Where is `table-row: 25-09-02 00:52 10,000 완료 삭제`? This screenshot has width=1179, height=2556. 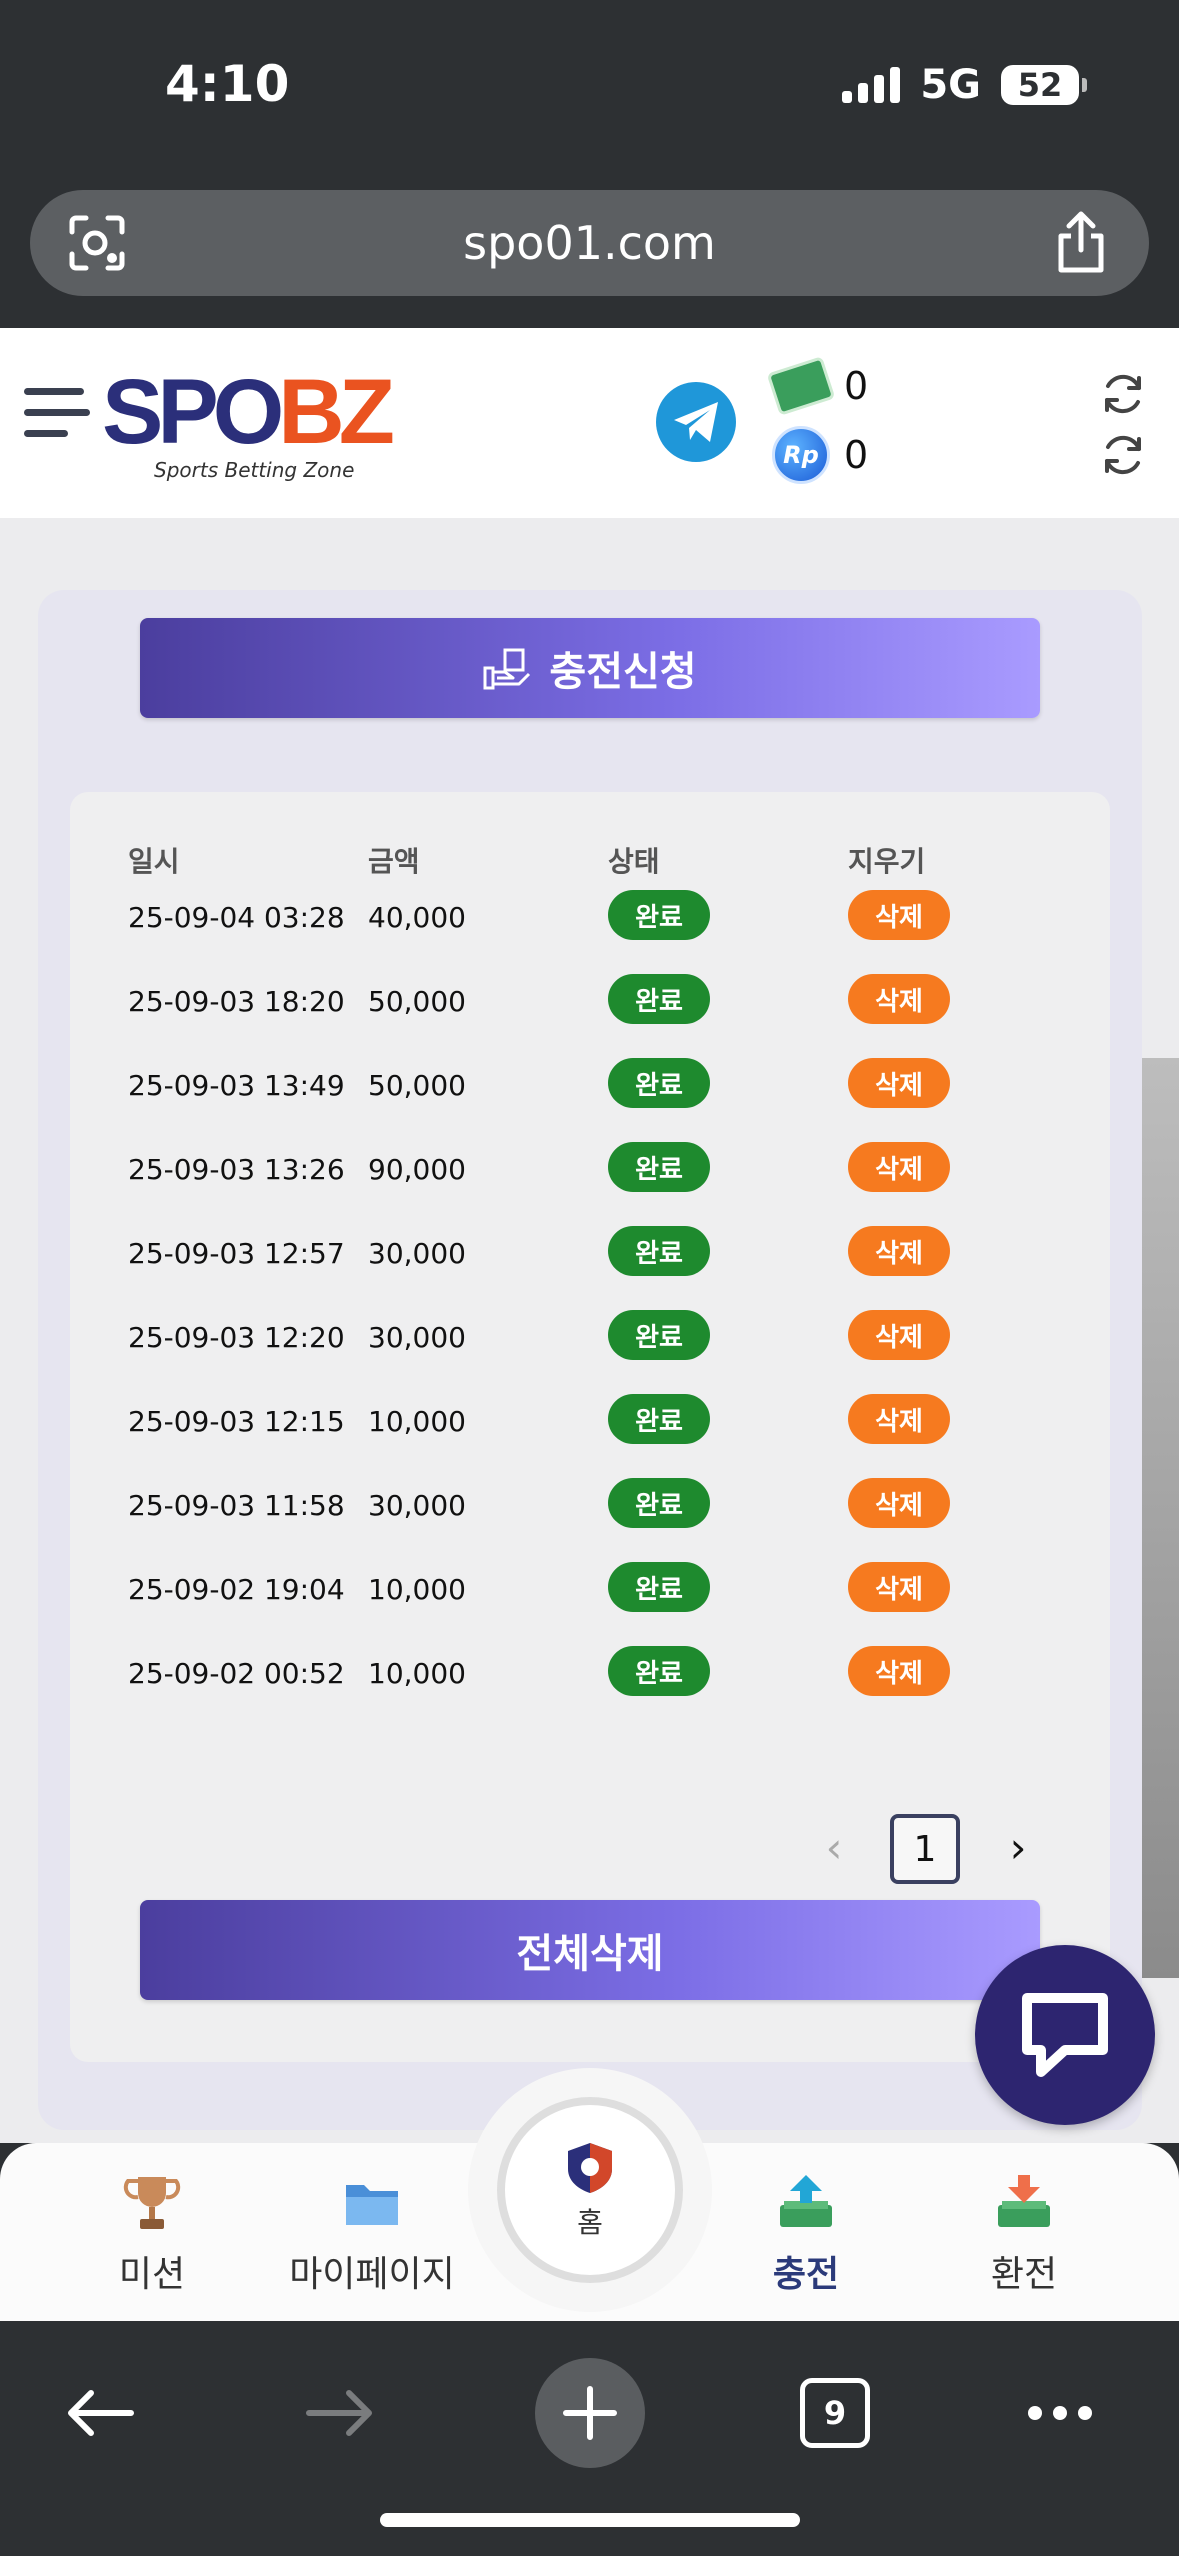 table-row: 25-09-02 00:52 10,000 완료 삭제 is located at coordinates (590, 1674).